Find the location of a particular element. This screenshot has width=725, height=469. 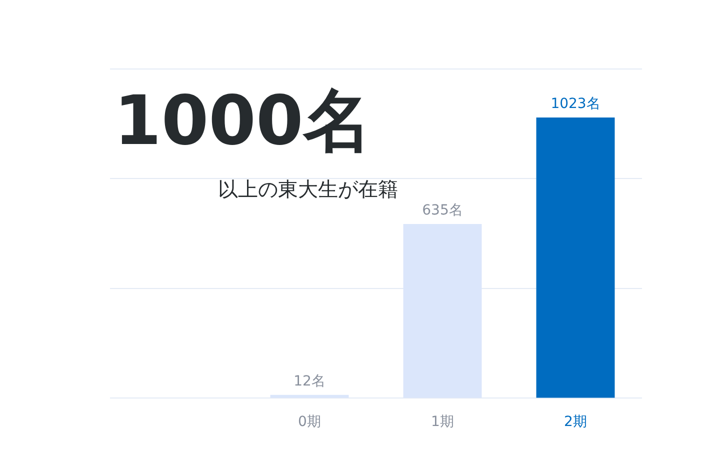

data-label: 635名 is located at coordinates (442, 210).